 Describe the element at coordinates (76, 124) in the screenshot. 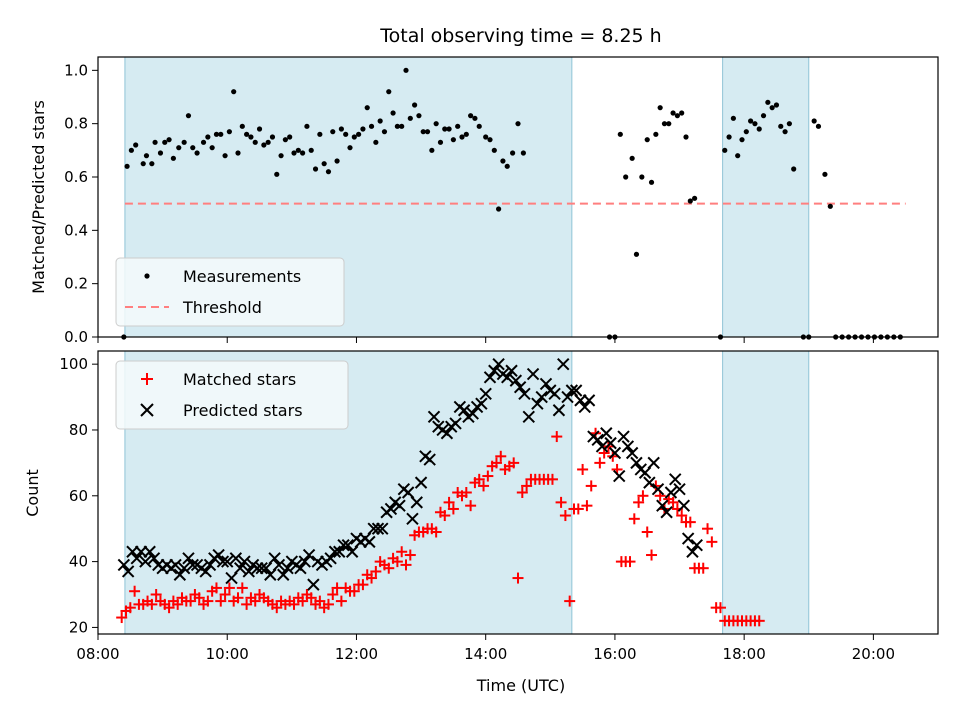

I see `top-y-tick-label: 0.8` at that location.